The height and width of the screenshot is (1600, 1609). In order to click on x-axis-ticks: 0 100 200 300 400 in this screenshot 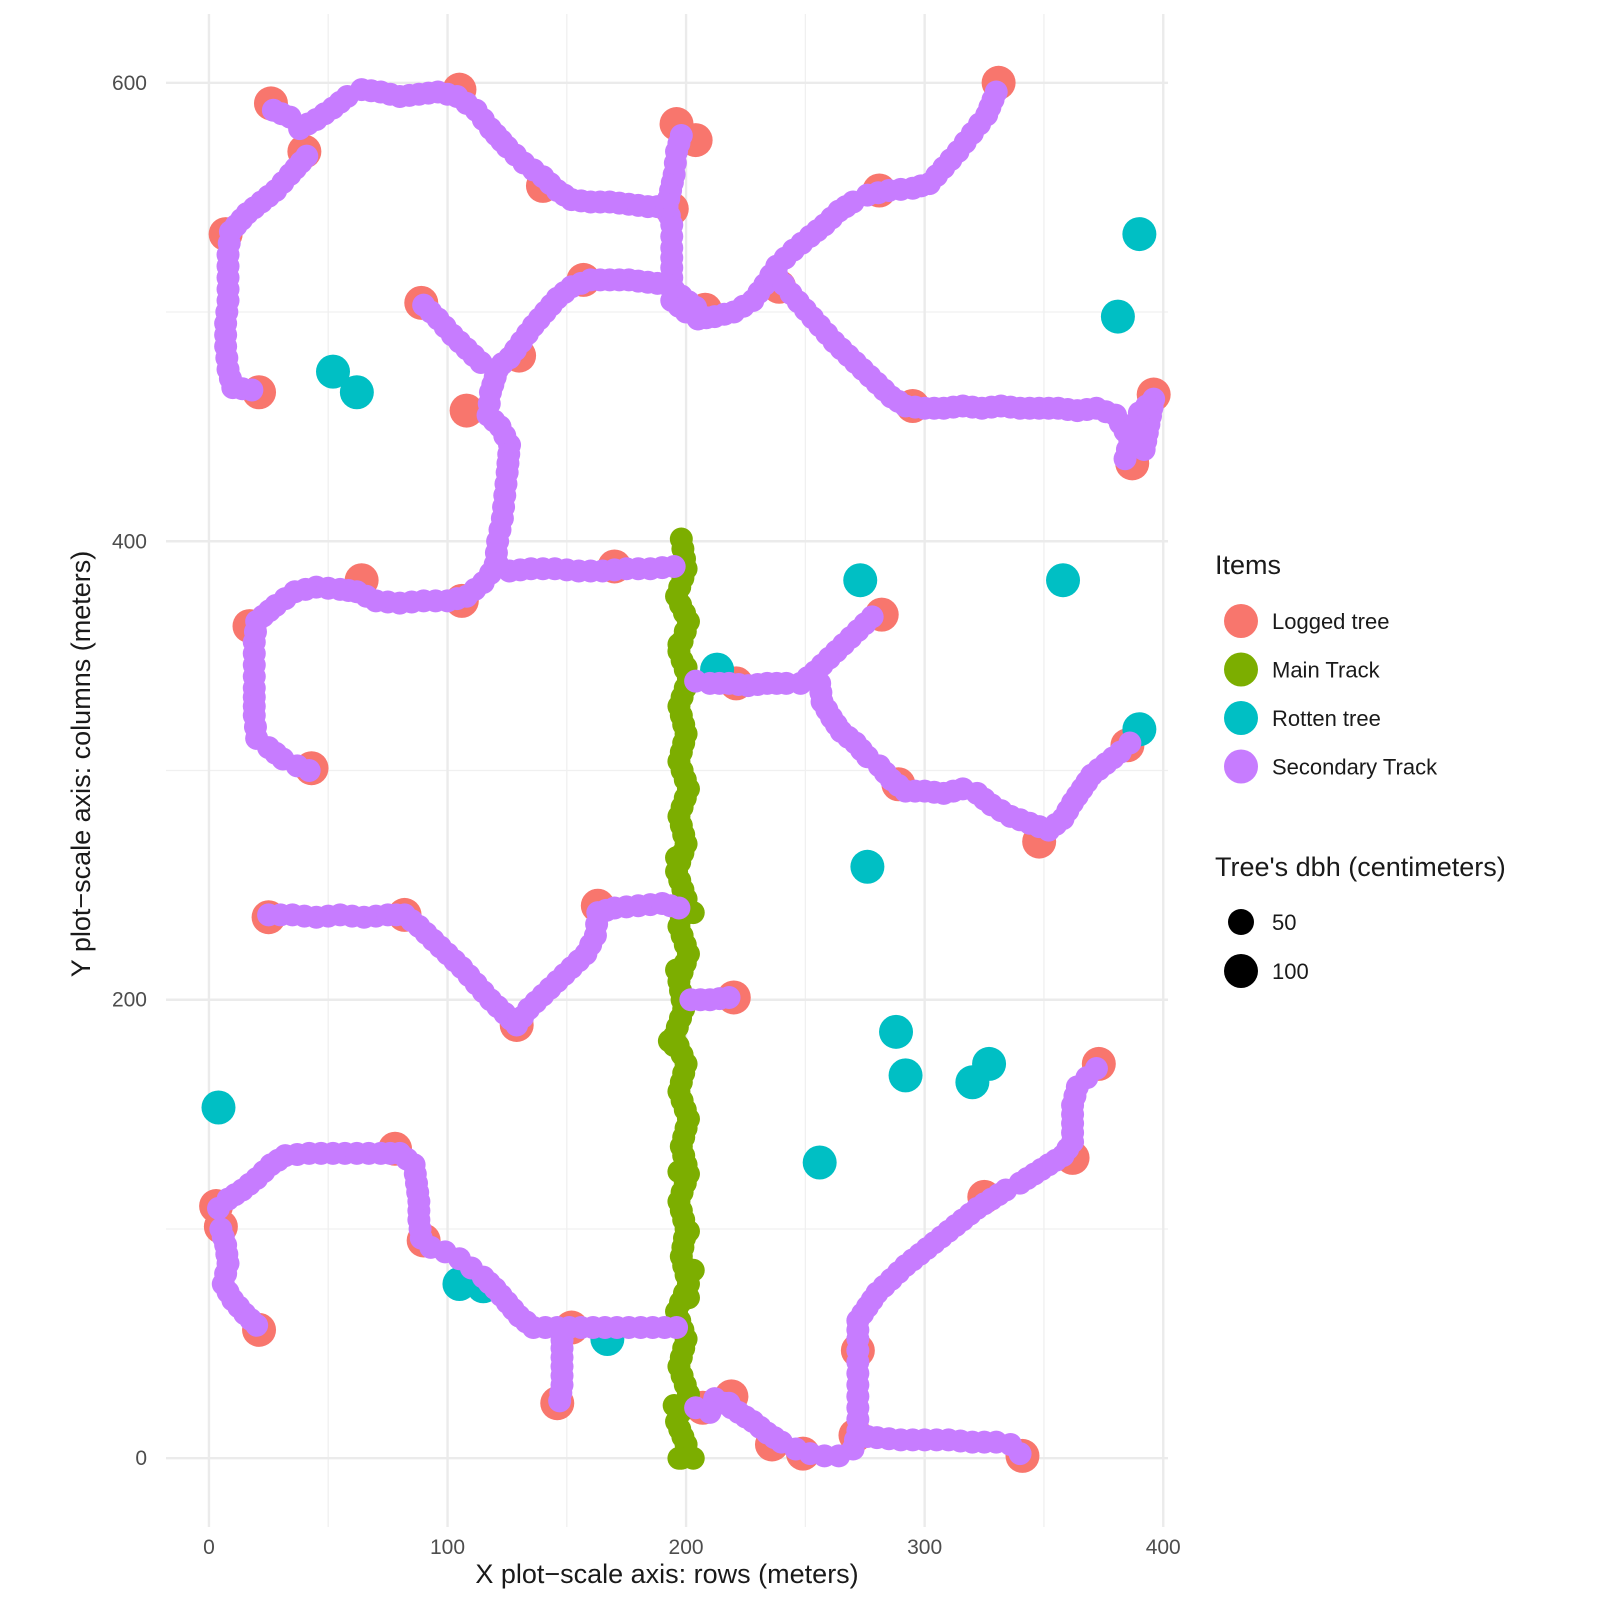, I will do `click(692, 1547)`.